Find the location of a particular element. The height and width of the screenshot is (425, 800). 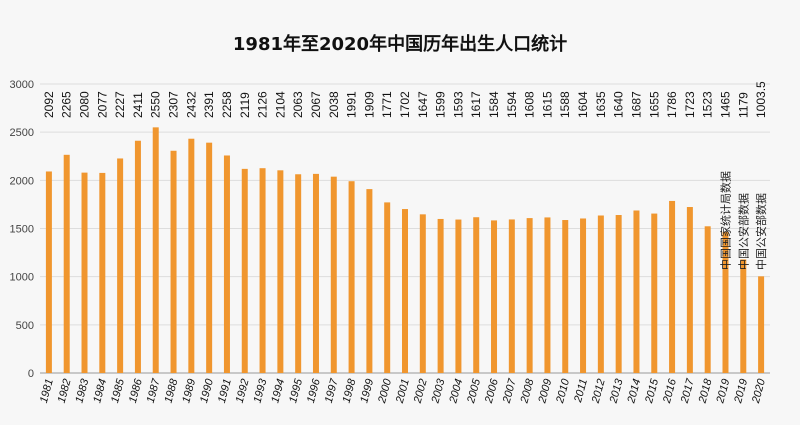

annotation: 中国国家统计局数据 is located at coordinates (725, 220).